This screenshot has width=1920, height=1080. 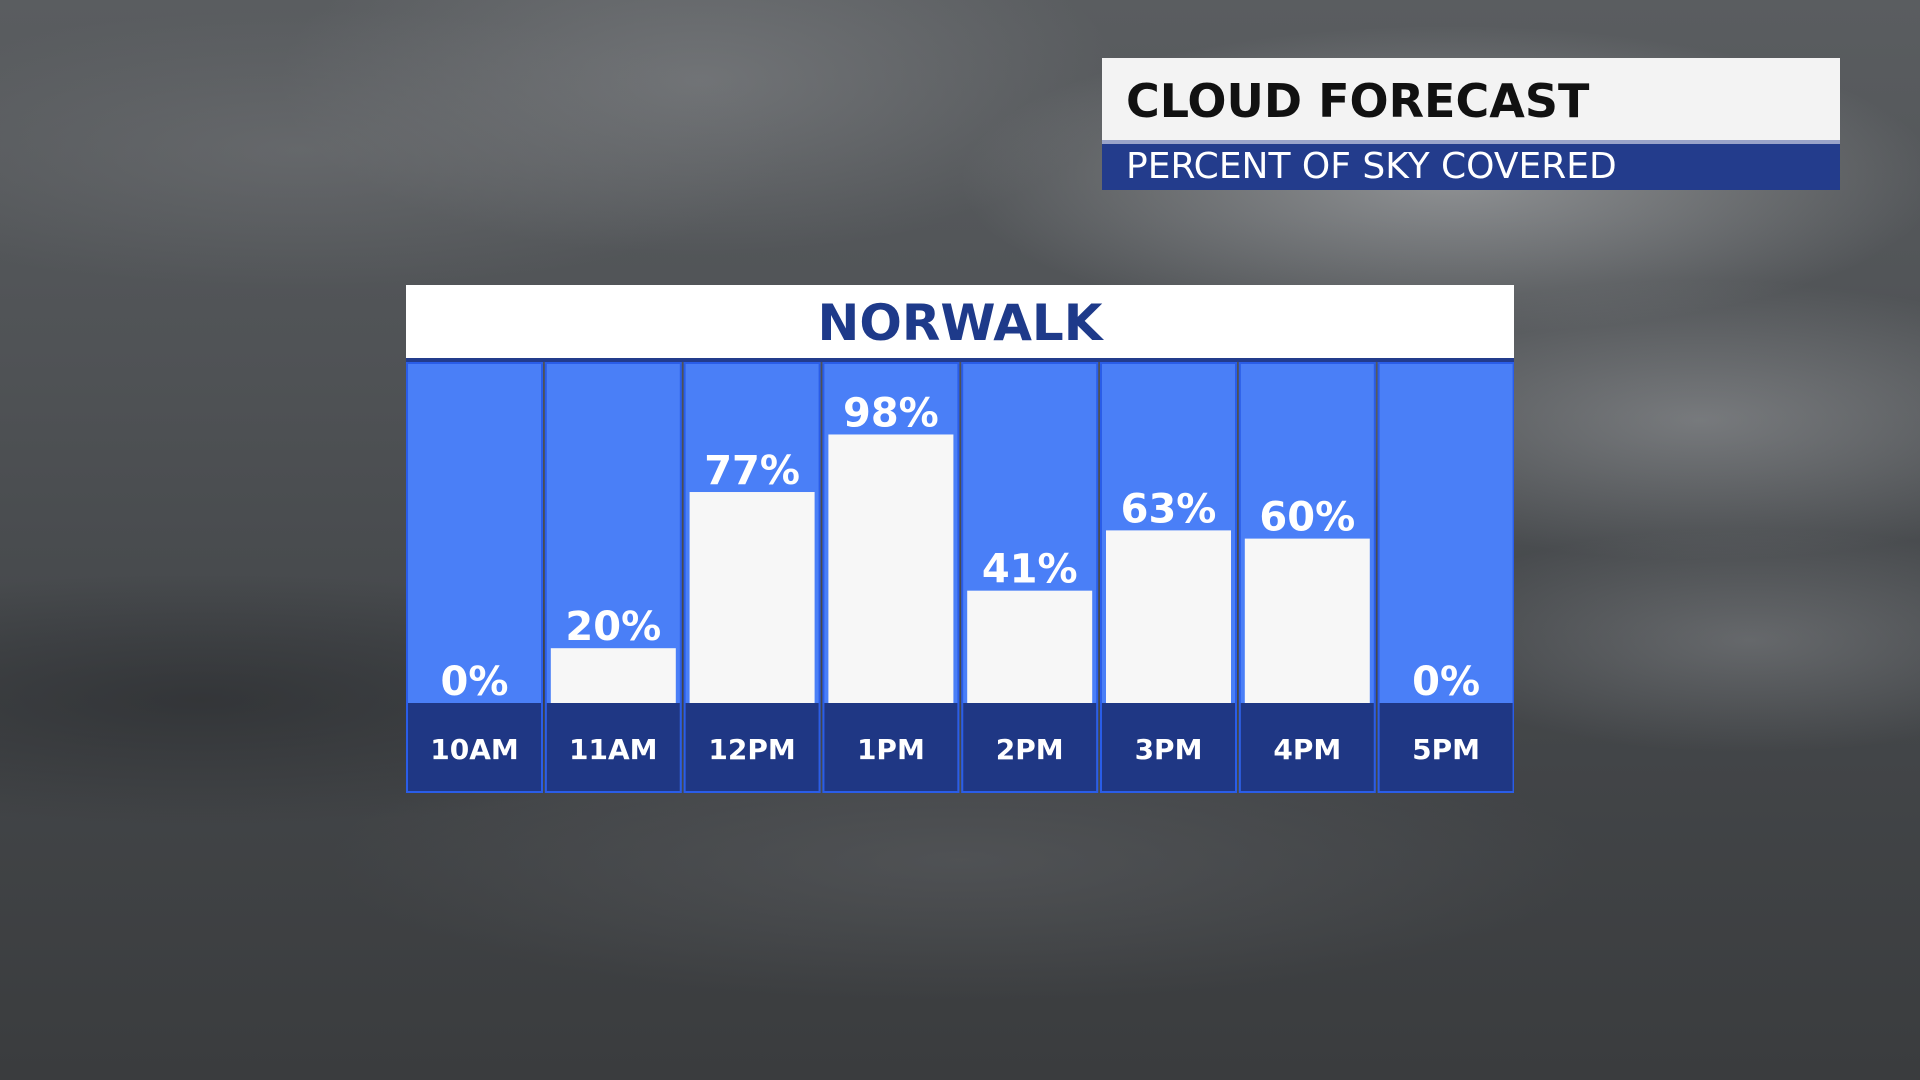 I want to click on bar-11AM, so click(x=613, y=675).